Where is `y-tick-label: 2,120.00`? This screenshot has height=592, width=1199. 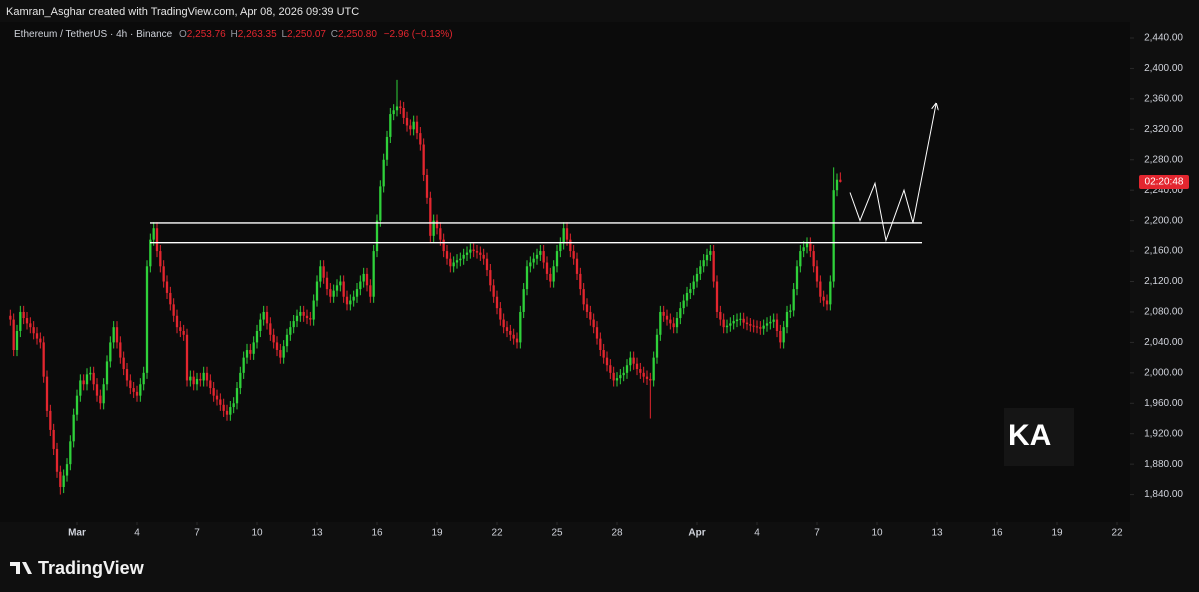 y-tick-label: 2,120.00 is located at coordinates (1163, 281).